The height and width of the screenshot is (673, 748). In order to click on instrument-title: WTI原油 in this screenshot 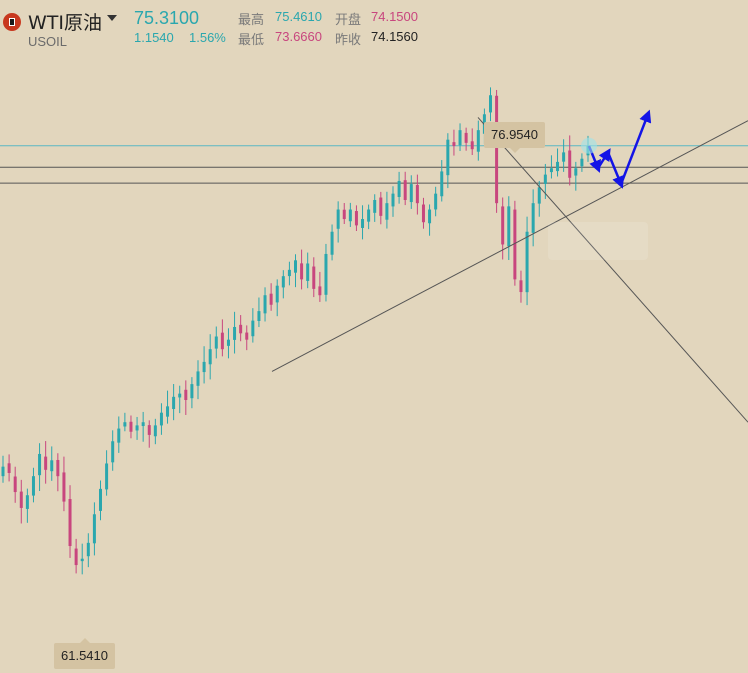, I will do `click(65, 23)`.